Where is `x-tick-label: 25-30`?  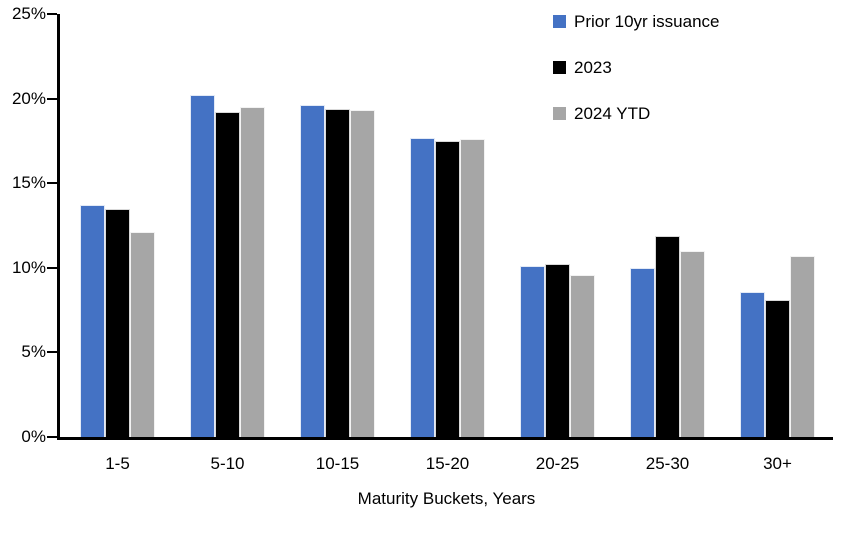
x-tick-label: 25-30 is located at coordinates (667, 463).